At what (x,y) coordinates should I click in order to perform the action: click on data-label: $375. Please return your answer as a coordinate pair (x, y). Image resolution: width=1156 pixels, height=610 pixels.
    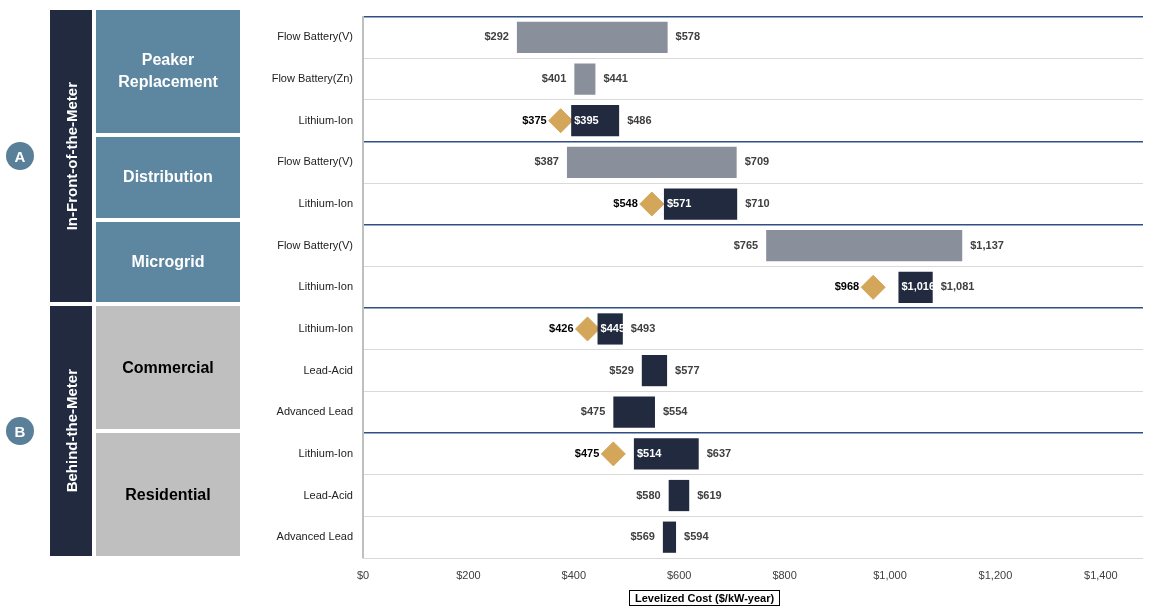
    Looking at the image, I should click on (534, 119).